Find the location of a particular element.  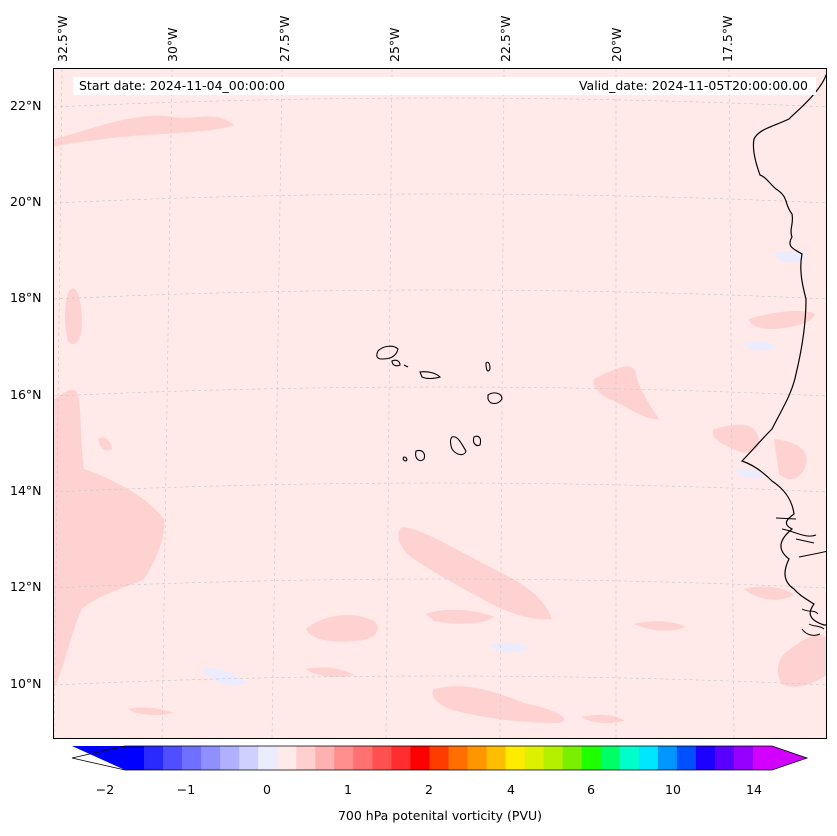

island-sal is located at coordinates (488, 366).